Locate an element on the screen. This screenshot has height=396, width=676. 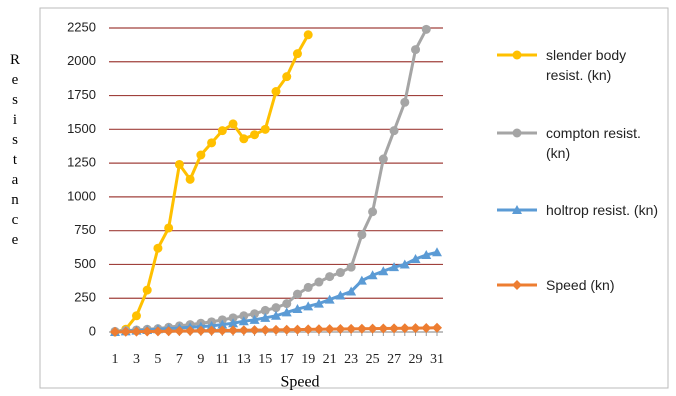
y-tick-label: 2250 is located at coordinates (81, 26).